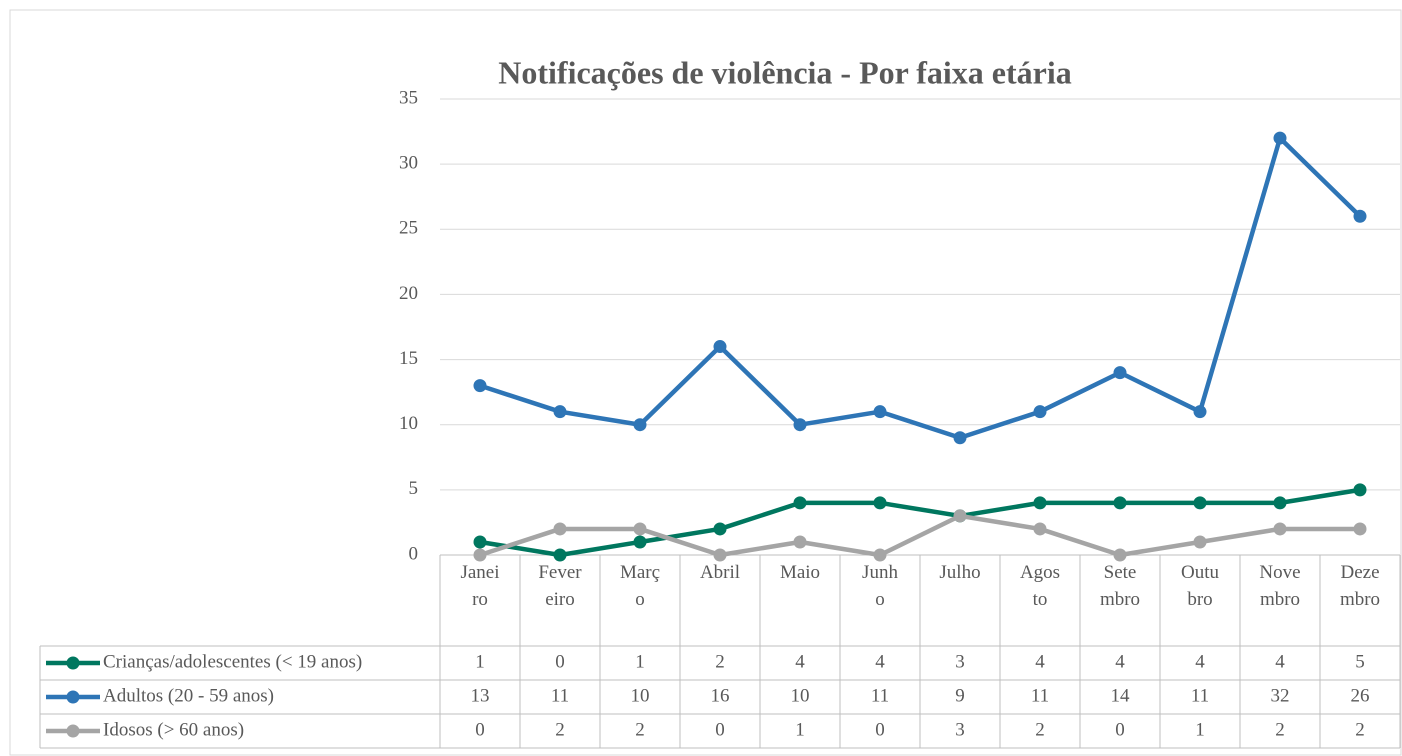 This screenshot has width=1402, height=756. What do you see at coordinates (1120, 586) in the screenshot?
I see `x-tick-label-box: Setembro` at bounding box center [1120, 586].